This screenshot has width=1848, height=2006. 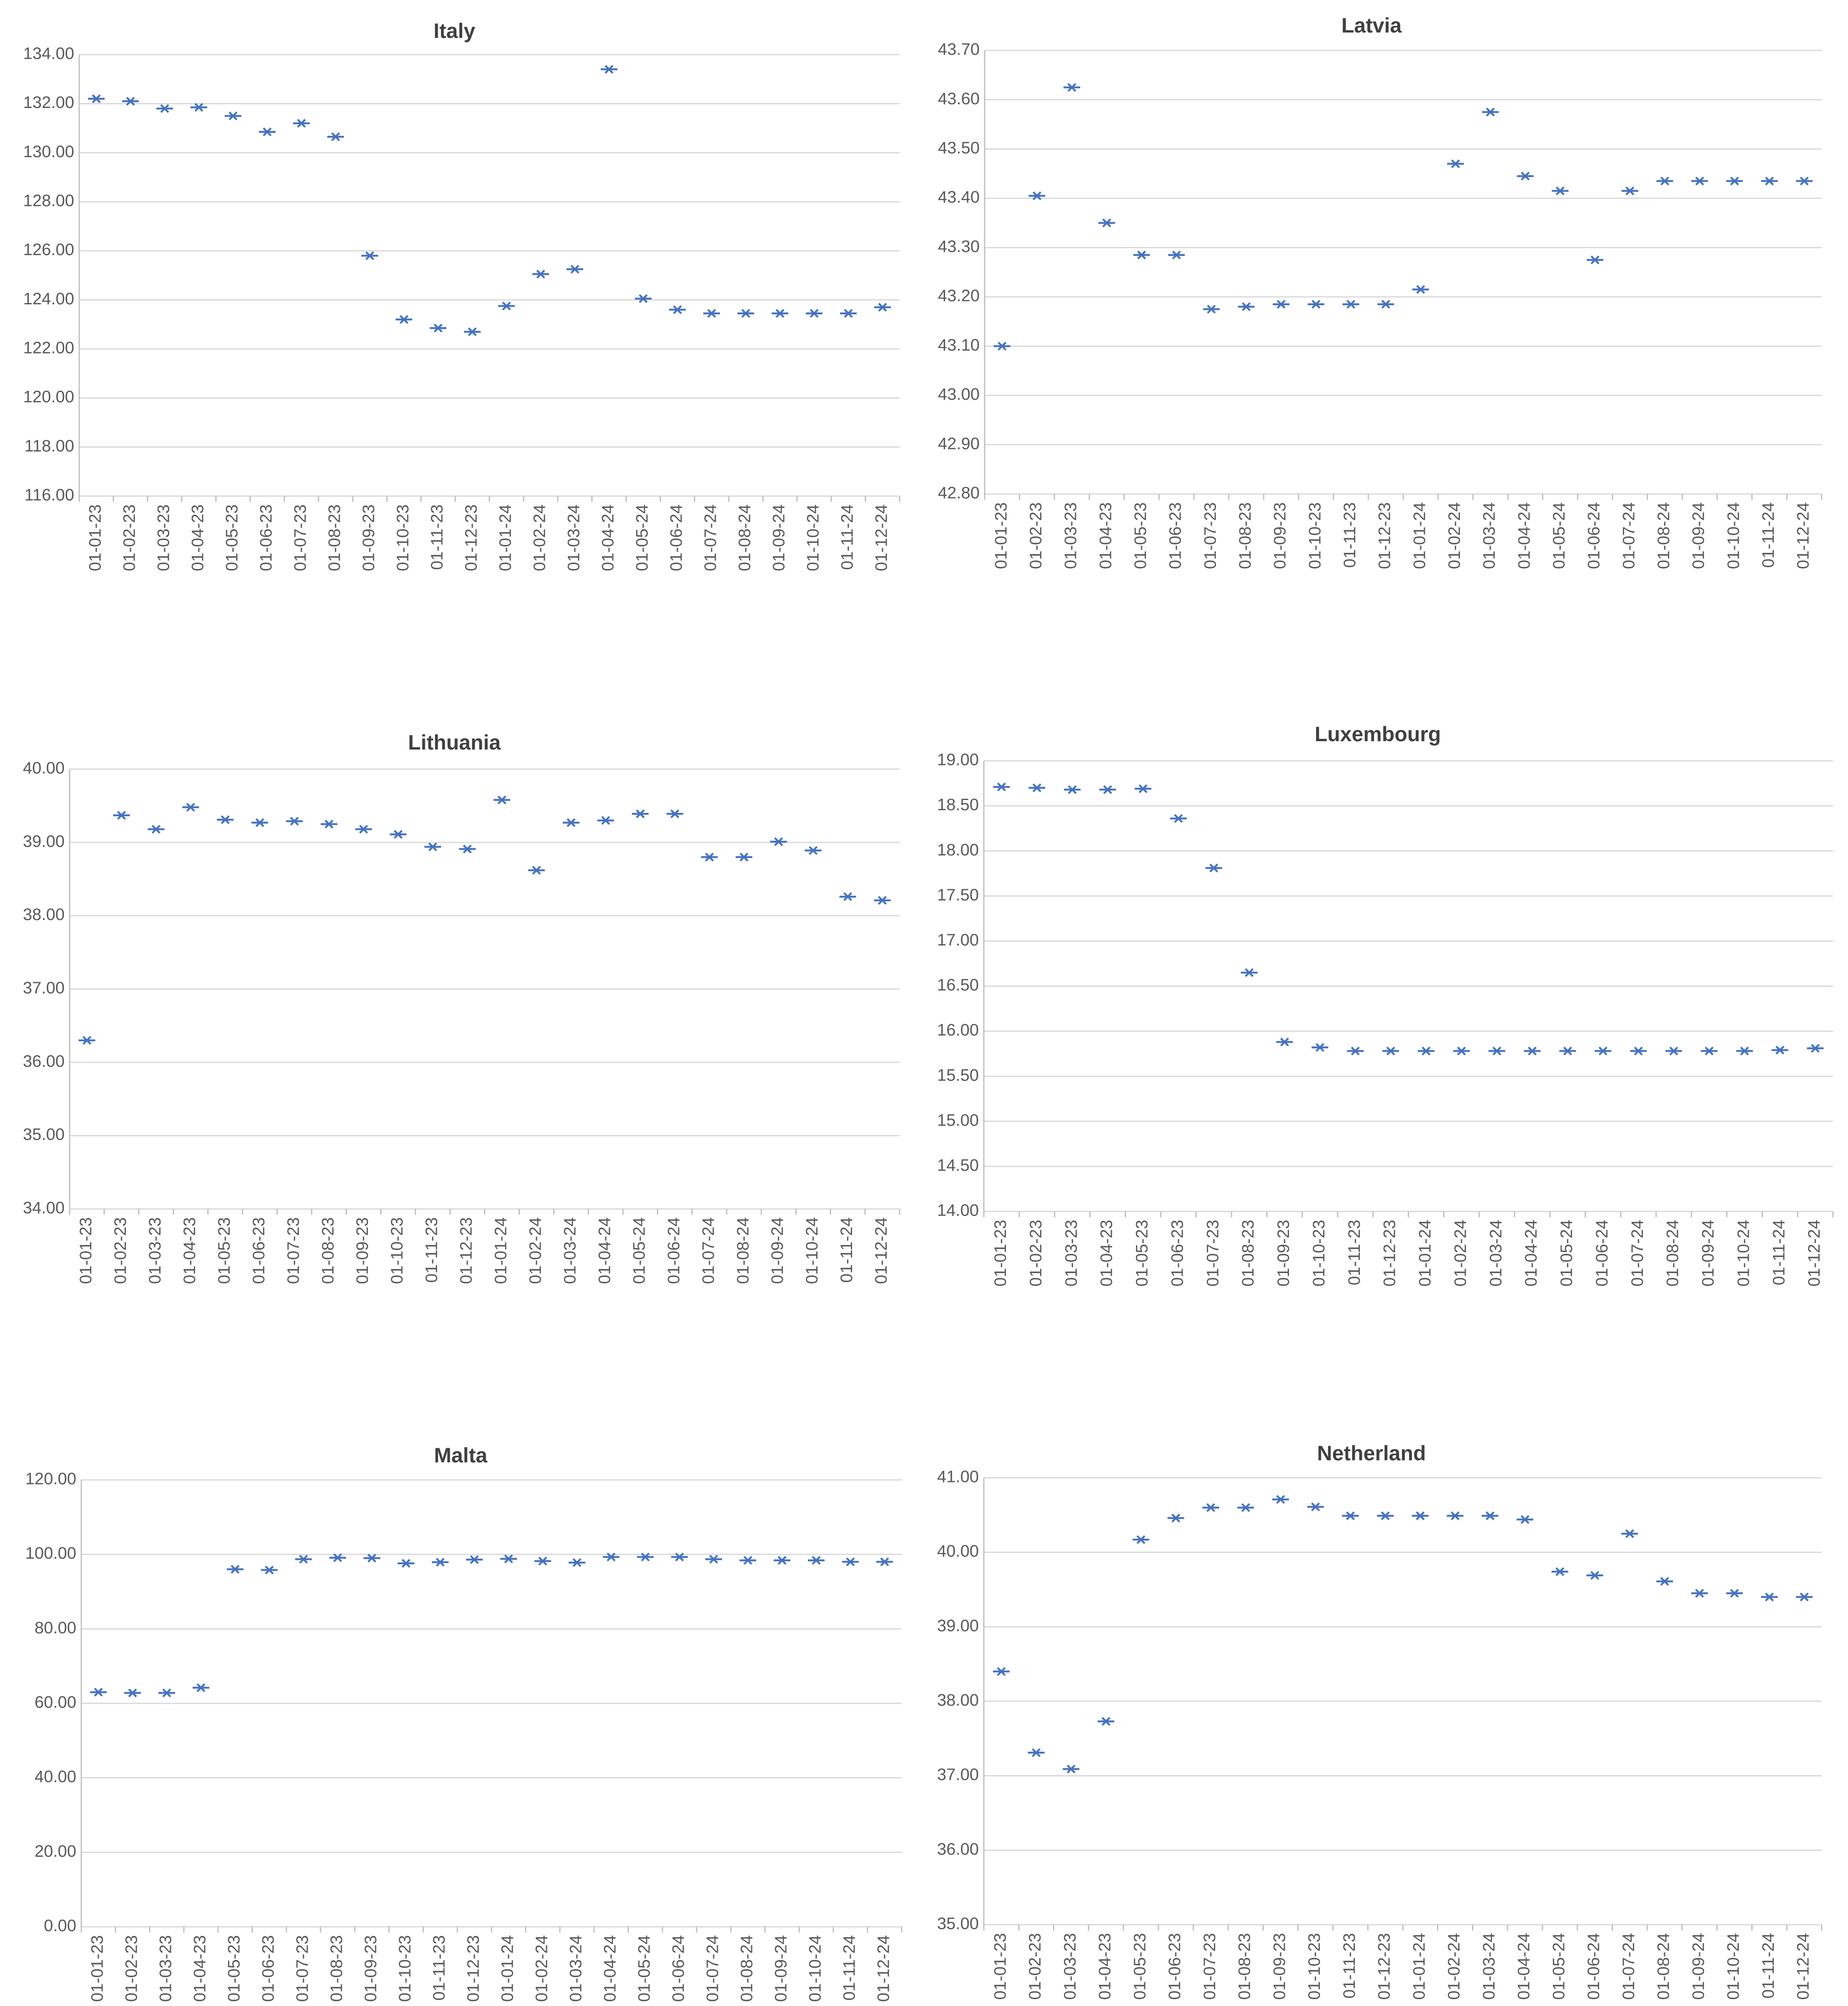 I want to click on y-tick-label: 116.00, so click(x=49, y=495).